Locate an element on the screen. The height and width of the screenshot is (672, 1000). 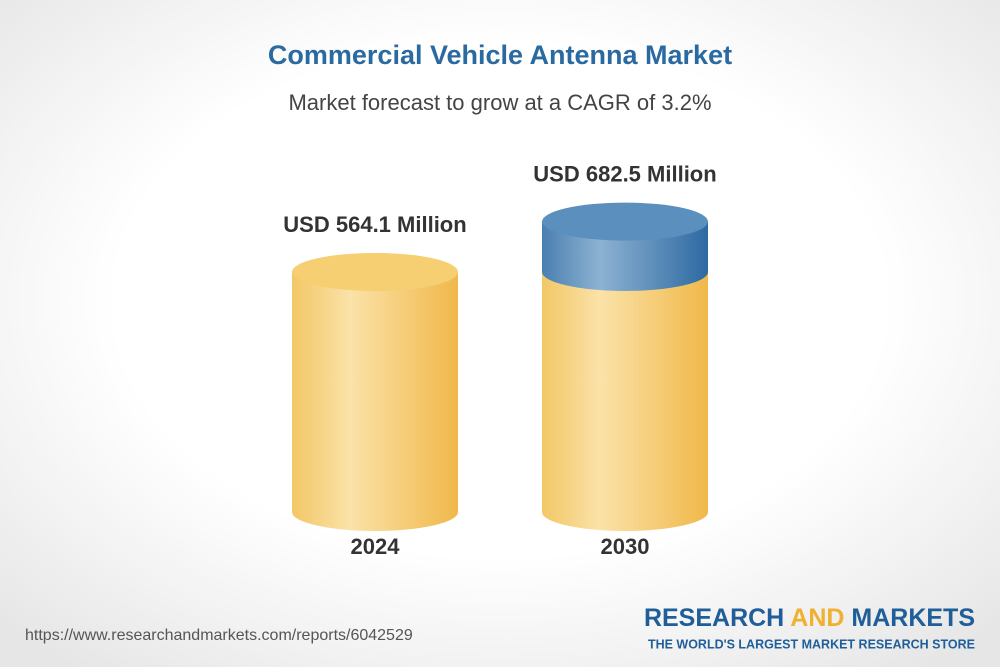
logo-markets: MARKETS is located at coordinates (913, 618).